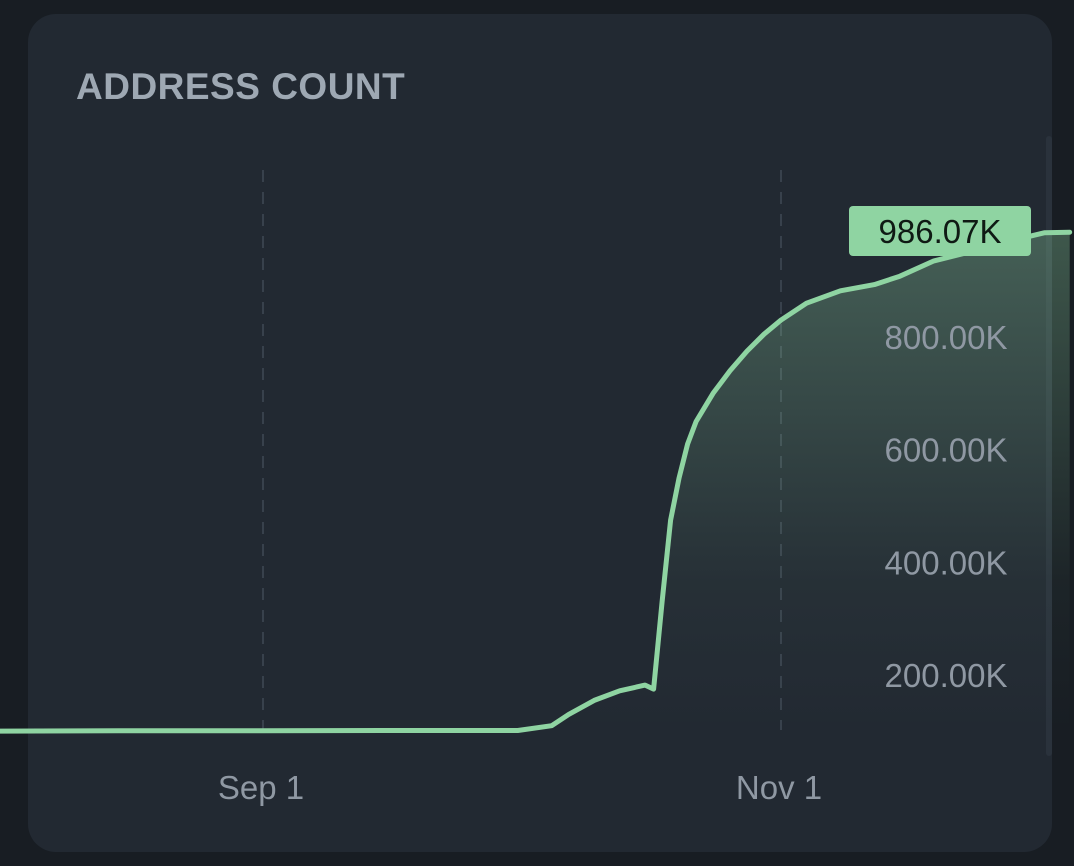 This screenshot has height=866, width=1074. What do you see at coordinates (946, 337) in the screenshot?
I see `y-tick-label: 800.00K` at bounding box center [946, 337].